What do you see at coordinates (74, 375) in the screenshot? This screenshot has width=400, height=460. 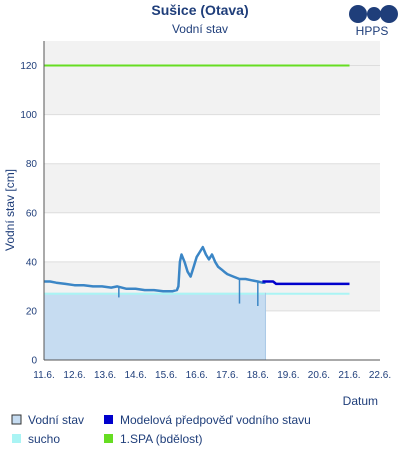 I see `x-tick-label: 12.6.` at bounding box center [74, 375].